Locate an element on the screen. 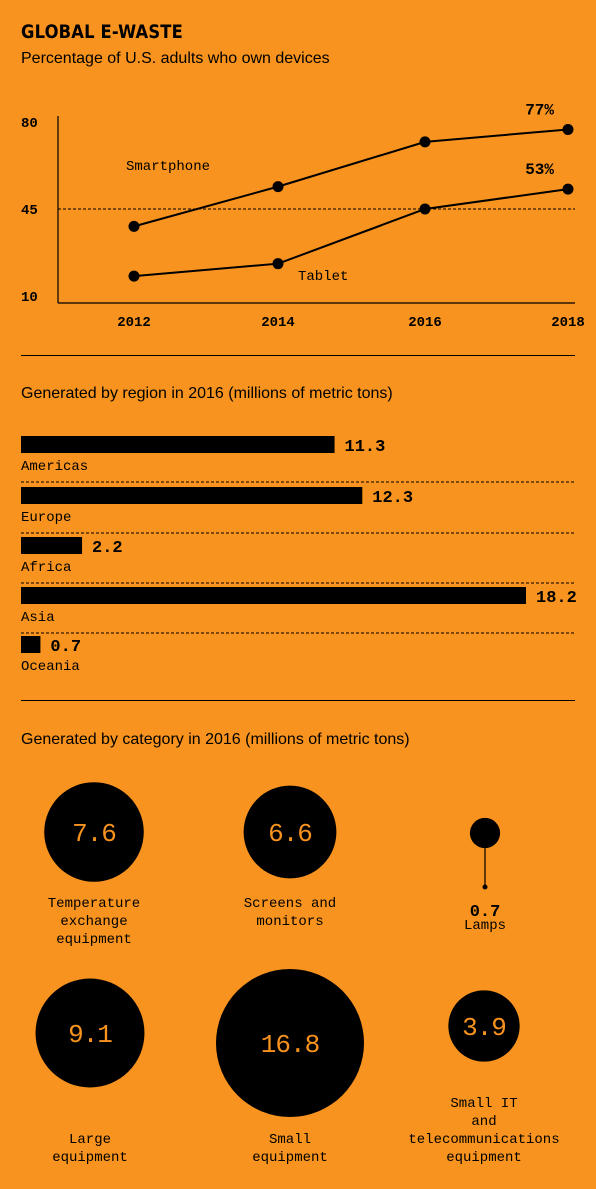 The width and height of the screenshot is (596, 1189). bubble-category-label: Large equipment is located at coordinates (90, 1149).